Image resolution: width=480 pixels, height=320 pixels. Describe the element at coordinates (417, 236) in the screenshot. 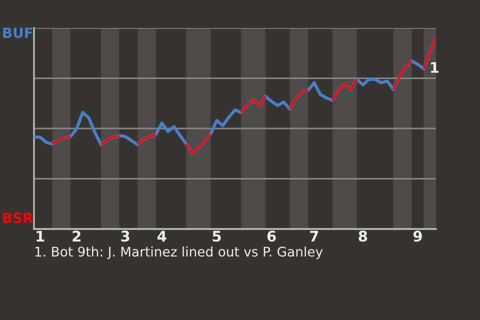

I see `x-tick-label: 9` at that location.